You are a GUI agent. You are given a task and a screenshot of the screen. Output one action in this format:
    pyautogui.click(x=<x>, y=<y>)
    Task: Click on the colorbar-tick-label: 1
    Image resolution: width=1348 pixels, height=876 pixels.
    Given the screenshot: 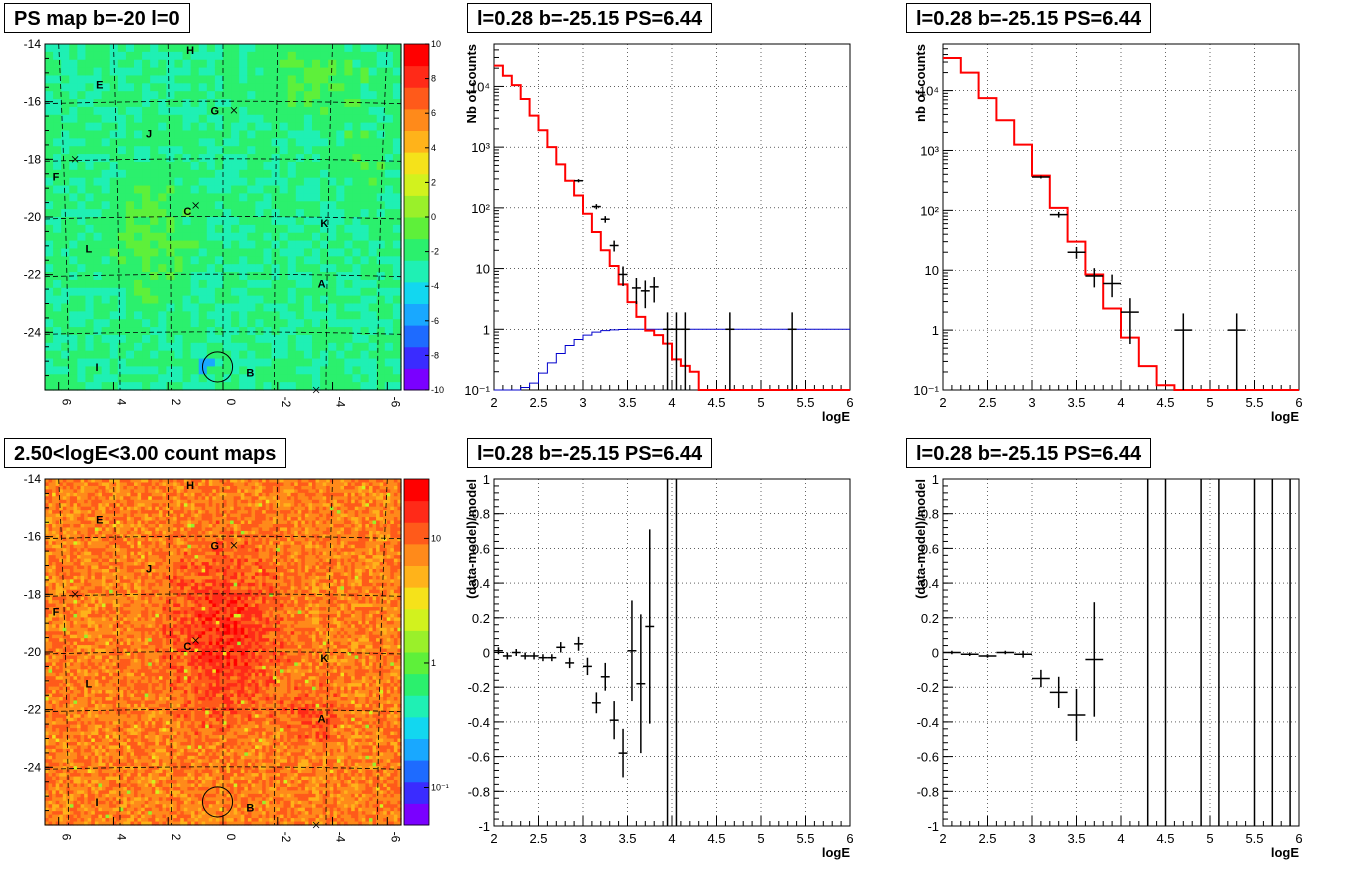 What is the action you would take?
    pyautogui.click(x=433, y=663)
    